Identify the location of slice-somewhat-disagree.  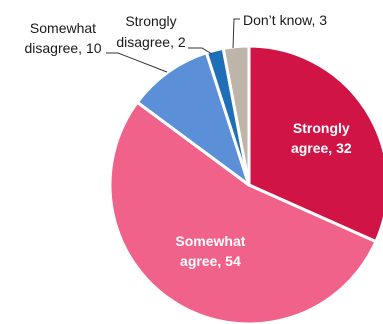
(193, 119).